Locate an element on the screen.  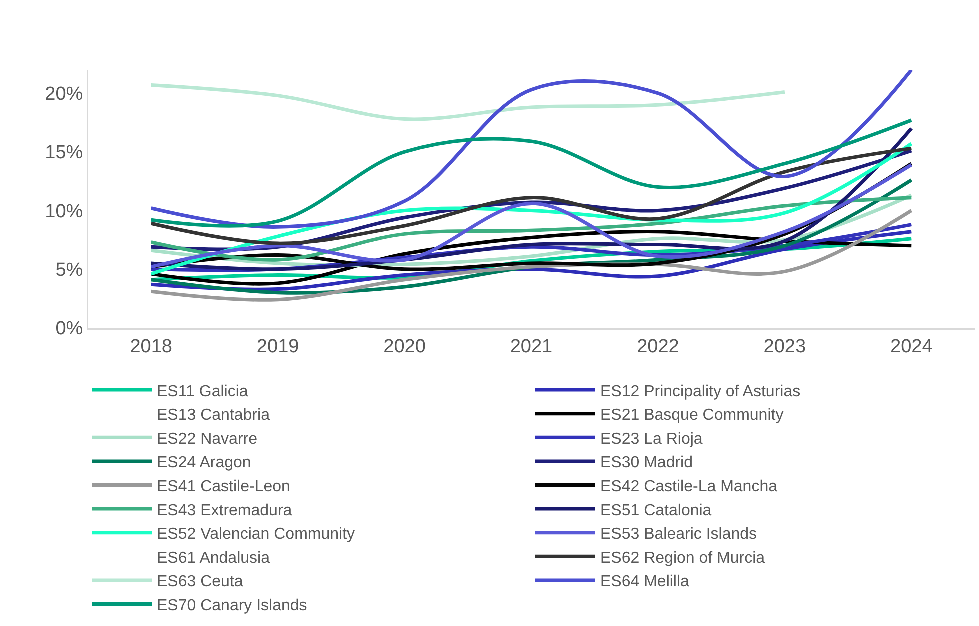
legend-label: ES62 Region of Murcia is located at coordinates (683, 558).